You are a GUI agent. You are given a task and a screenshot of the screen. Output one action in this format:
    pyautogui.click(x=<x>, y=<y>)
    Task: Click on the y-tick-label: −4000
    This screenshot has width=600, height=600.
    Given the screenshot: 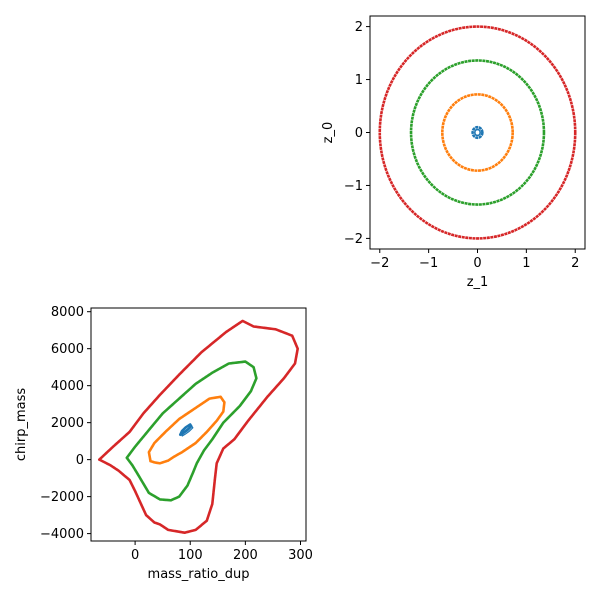 What is the action you would take?
    pyautogui.click(x=62, y=534)
    